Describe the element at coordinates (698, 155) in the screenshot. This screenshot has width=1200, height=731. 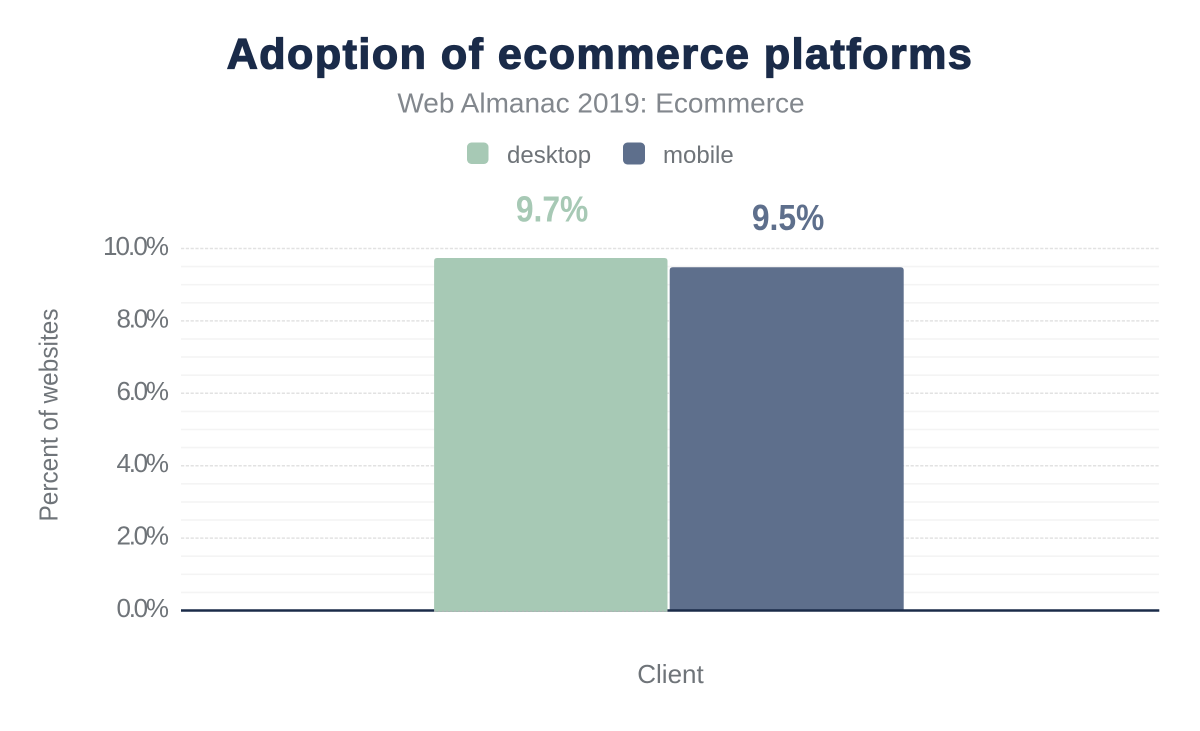
I see `svg-text: mobile` at that location.